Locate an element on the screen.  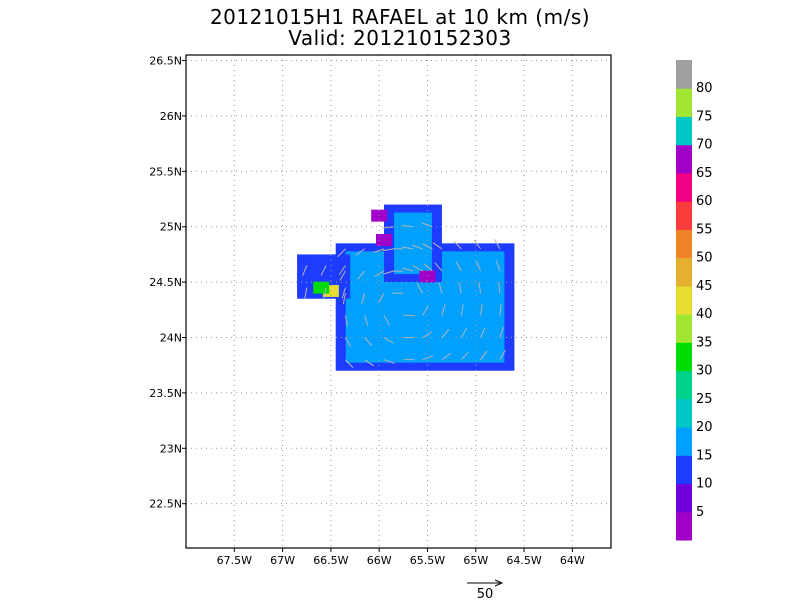
x-tick-label-0: 67.5W is located at coordinates (234, 560).